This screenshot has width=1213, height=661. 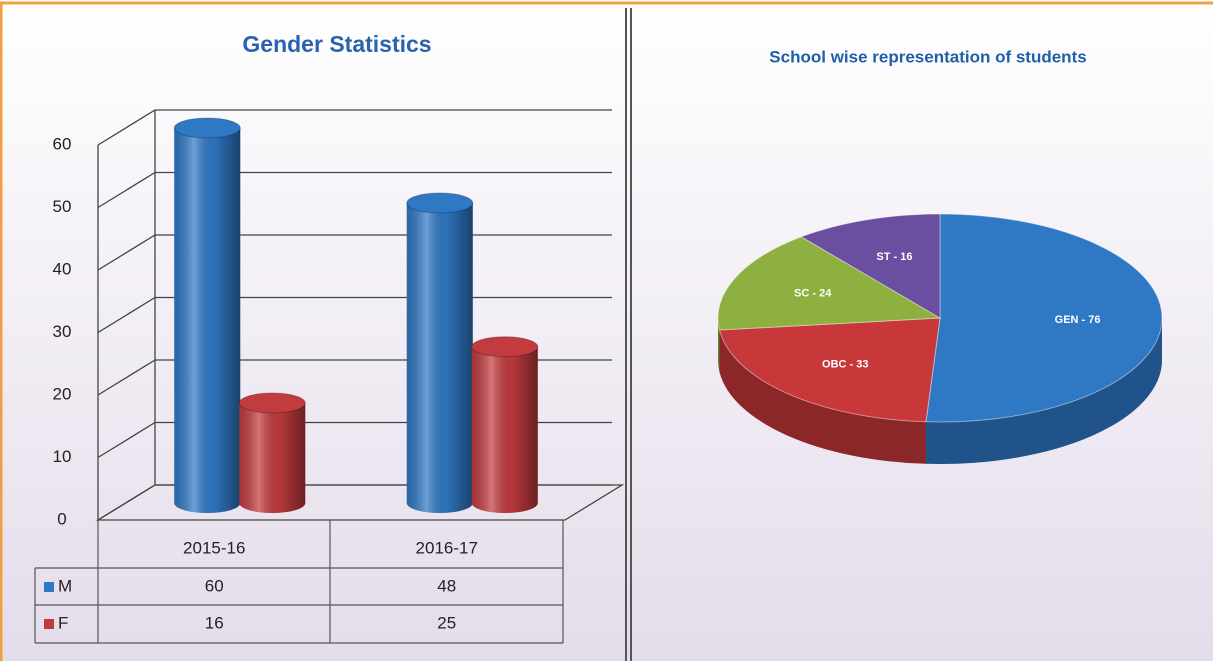 What do you see at coordinates (214, 585) in the screenshot?
I see `table-value: 60` at bounding box center [214, 585].